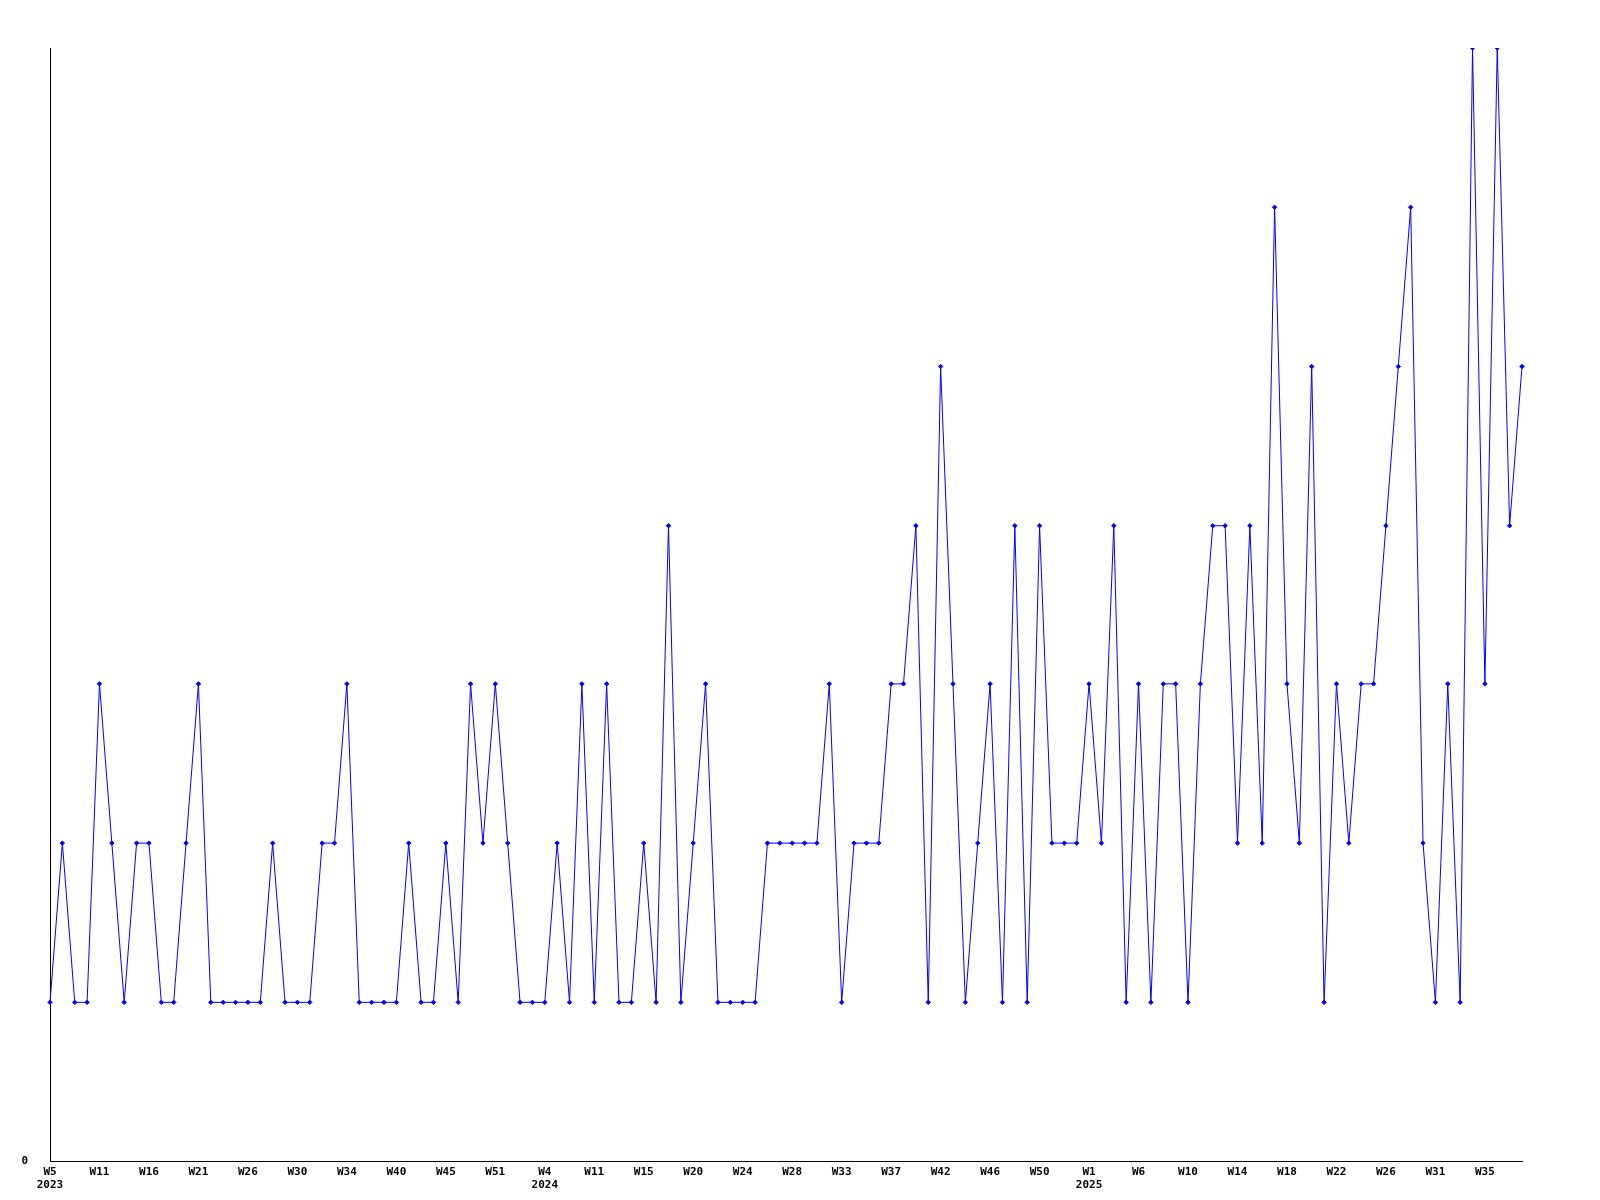 The height and width of the screenshot is (1200, 1600). Describe the element at coordinates (1435, 1172) in the screenshot. I see `x-tick-label: W31` at that location.